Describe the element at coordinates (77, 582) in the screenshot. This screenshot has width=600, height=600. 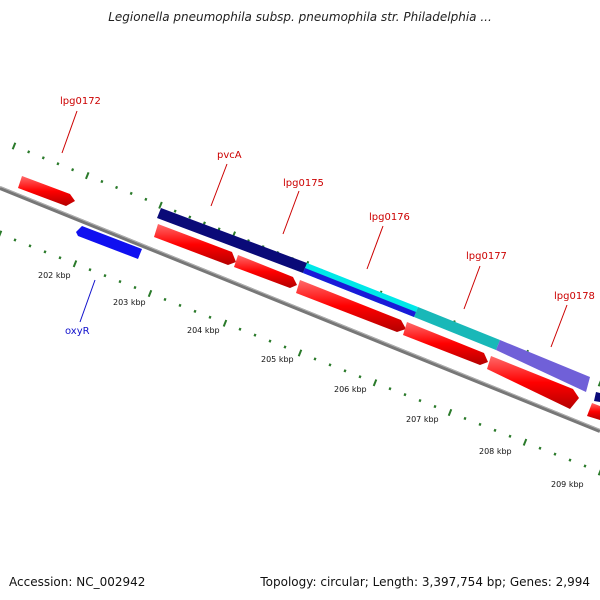
I see `accession-label: Accession: NC_002942` at that location.